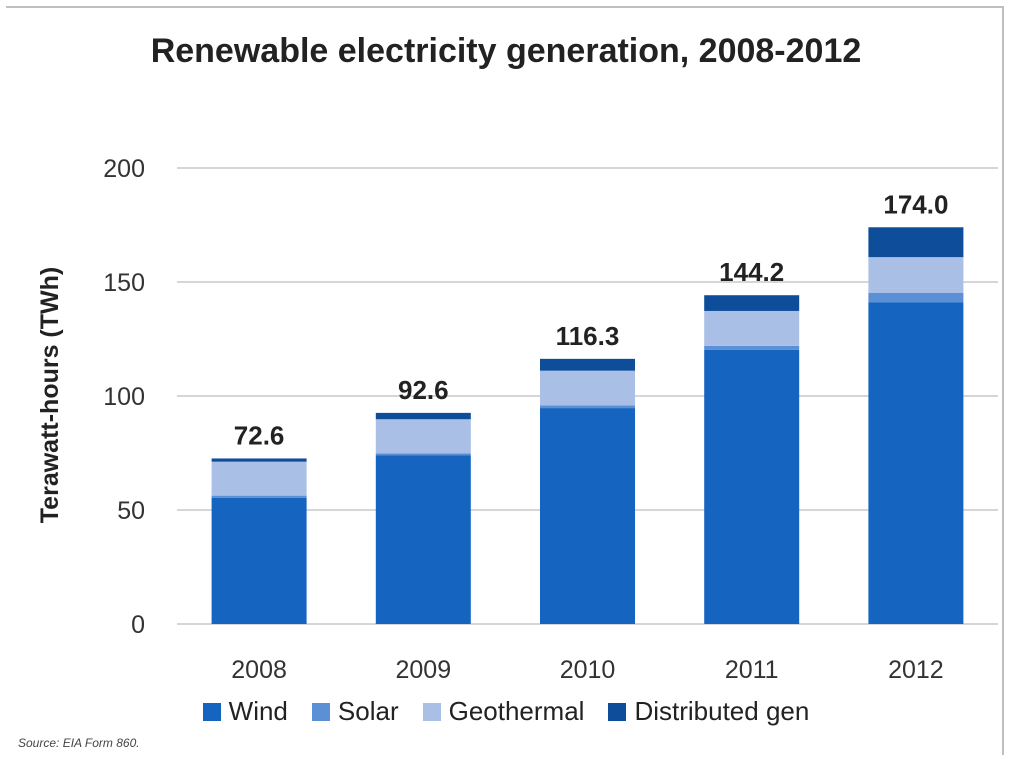  What do you see at coordinates (751, 272) in the screenshot?
I see `total-label: 144.2` at bounding box center [751, 272].